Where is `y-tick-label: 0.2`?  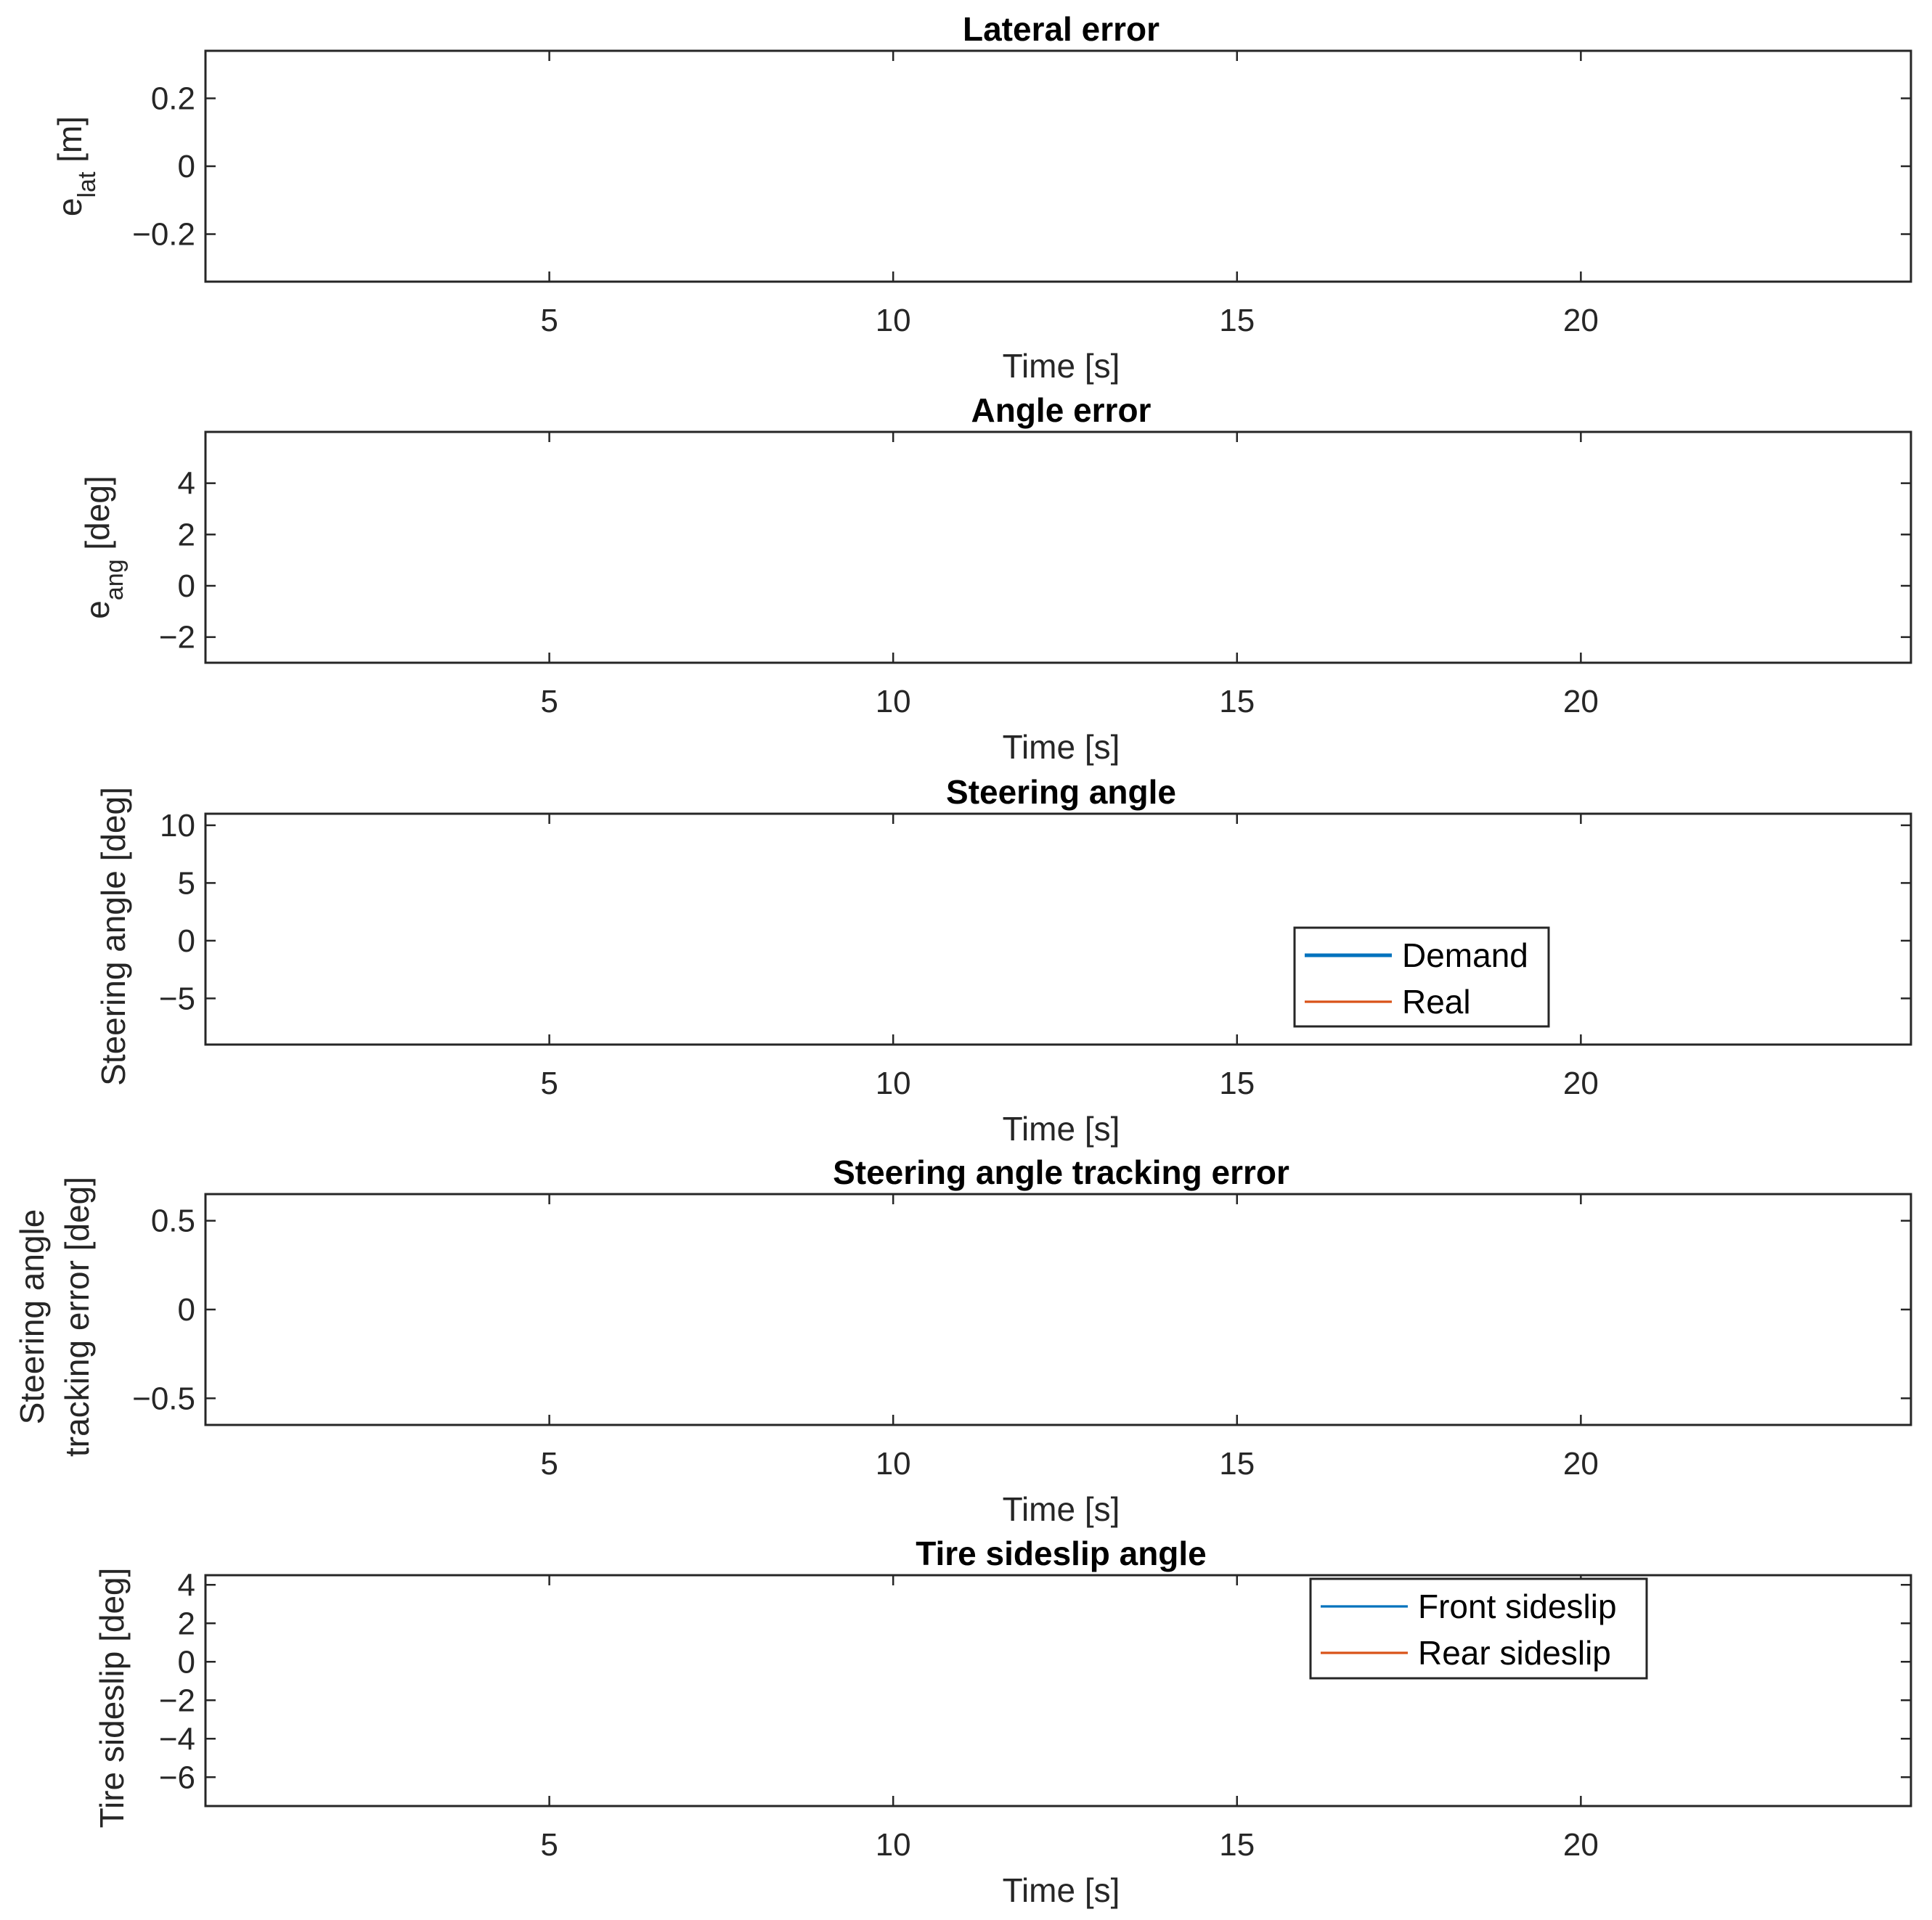 y-tick-label: 0.2 is located at coordinates (173, 99).